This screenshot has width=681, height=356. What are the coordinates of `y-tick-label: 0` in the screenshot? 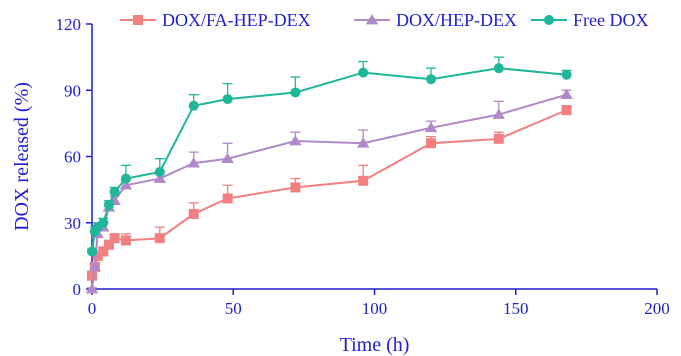 It's located at (77, 289).